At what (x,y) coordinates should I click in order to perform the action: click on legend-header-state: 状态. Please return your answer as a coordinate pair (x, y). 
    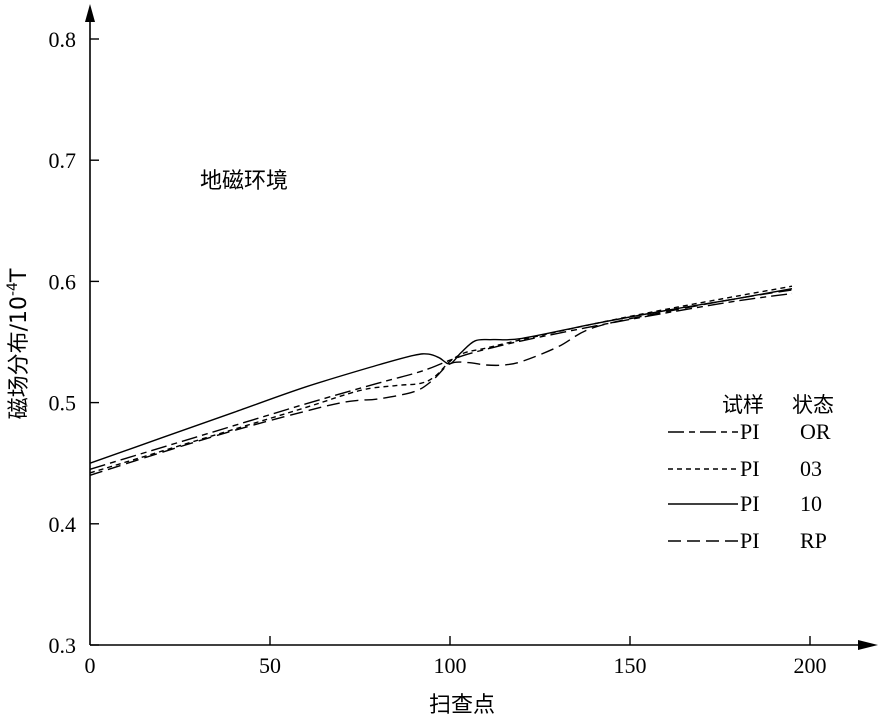
    Looking at the image, I should click on (813, 405).